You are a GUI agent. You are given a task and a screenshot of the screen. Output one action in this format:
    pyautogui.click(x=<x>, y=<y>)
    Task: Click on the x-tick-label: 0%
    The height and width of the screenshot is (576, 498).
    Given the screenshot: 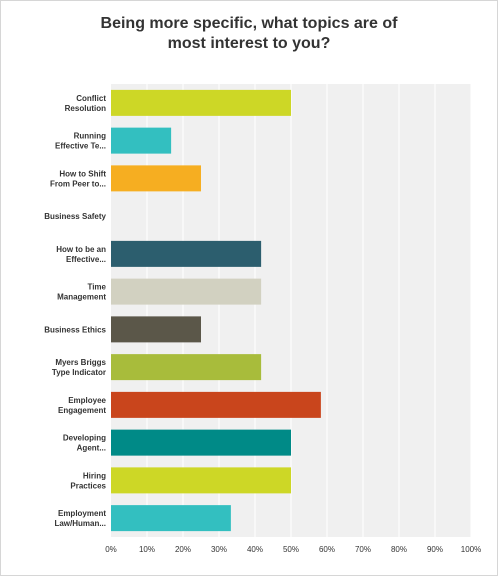 What is the action you would take?
    pyautogui.click(x=111, y=549)
    